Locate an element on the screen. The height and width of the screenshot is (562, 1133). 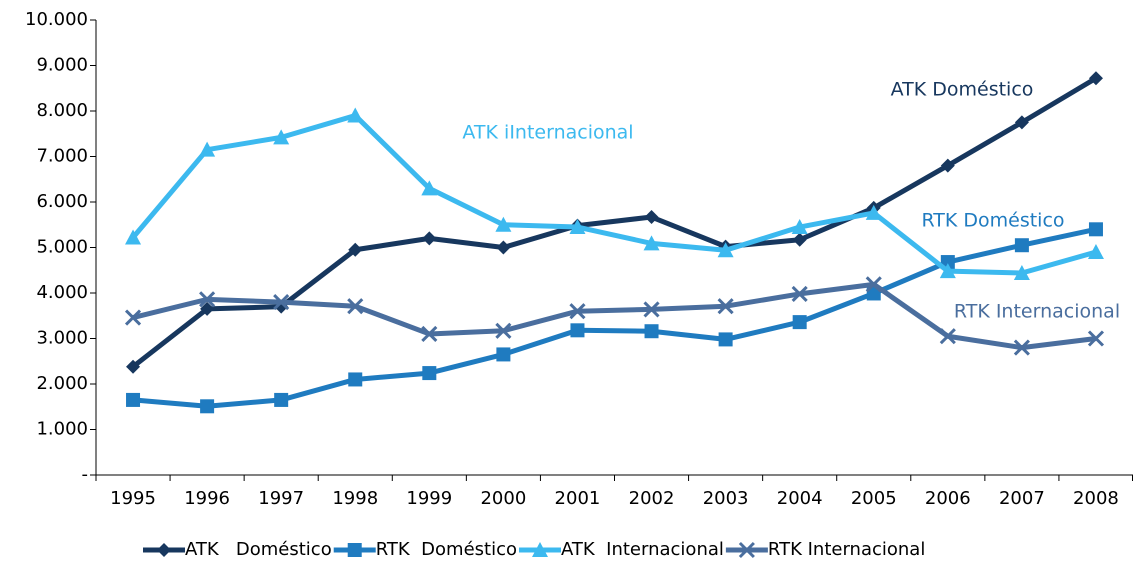
y-tick-label: 3.000 is located at coordinates (62, 338).